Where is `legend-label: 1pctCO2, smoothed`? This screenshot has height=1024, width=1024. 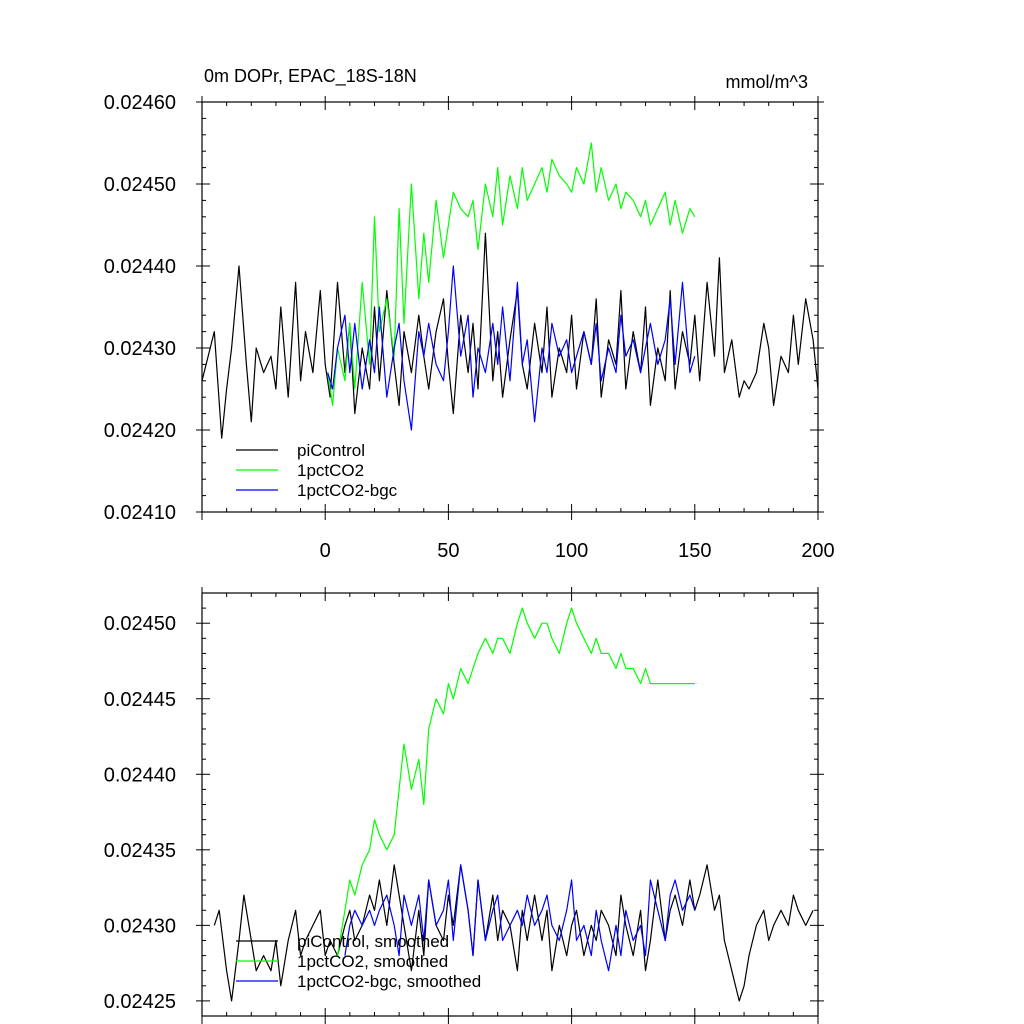
legend-label: 1pctCO2, smoothed is located at coordinates (372, 961).